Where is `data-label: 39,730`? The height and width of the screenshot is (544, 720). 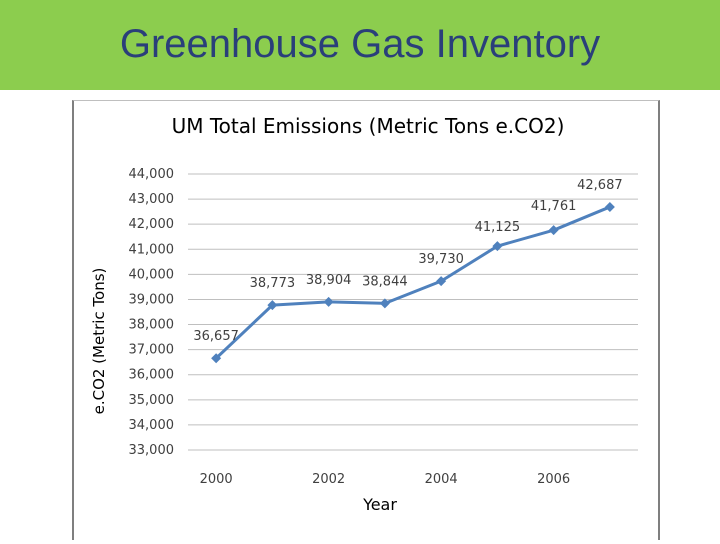 data-label: 39,730 is located at coordinates (441, 259).